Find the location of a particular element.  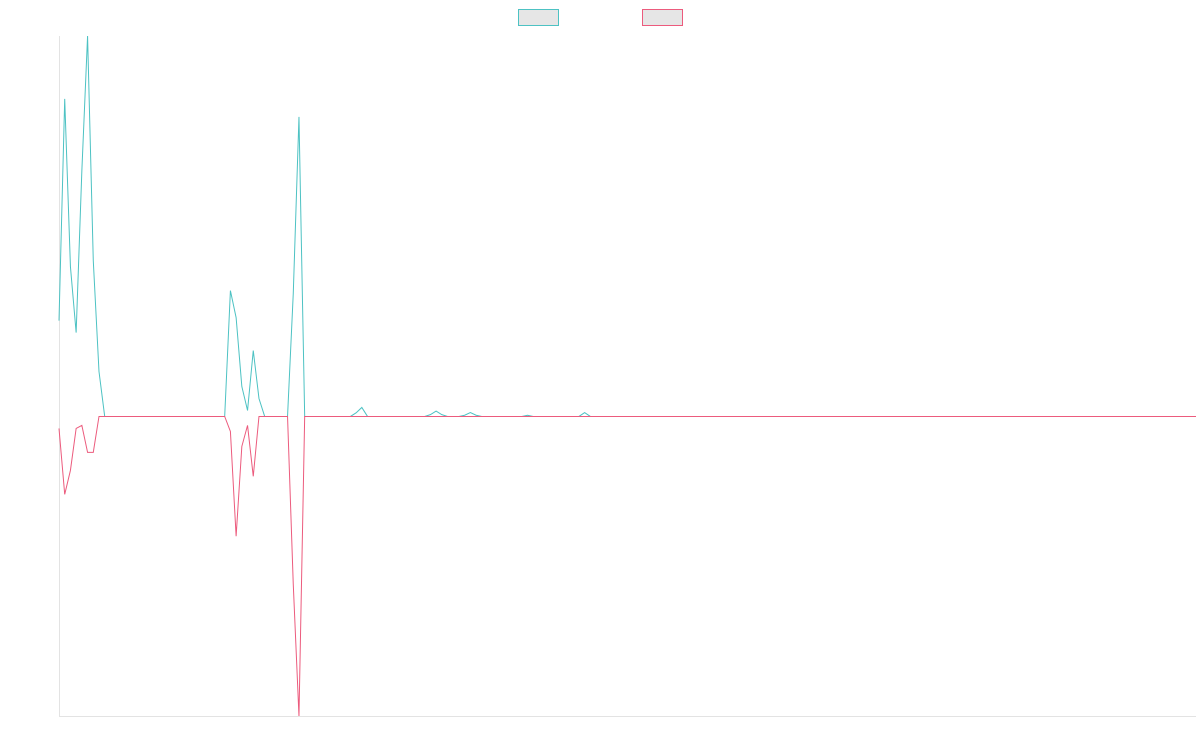

legend is located at coordinates (600, 17).